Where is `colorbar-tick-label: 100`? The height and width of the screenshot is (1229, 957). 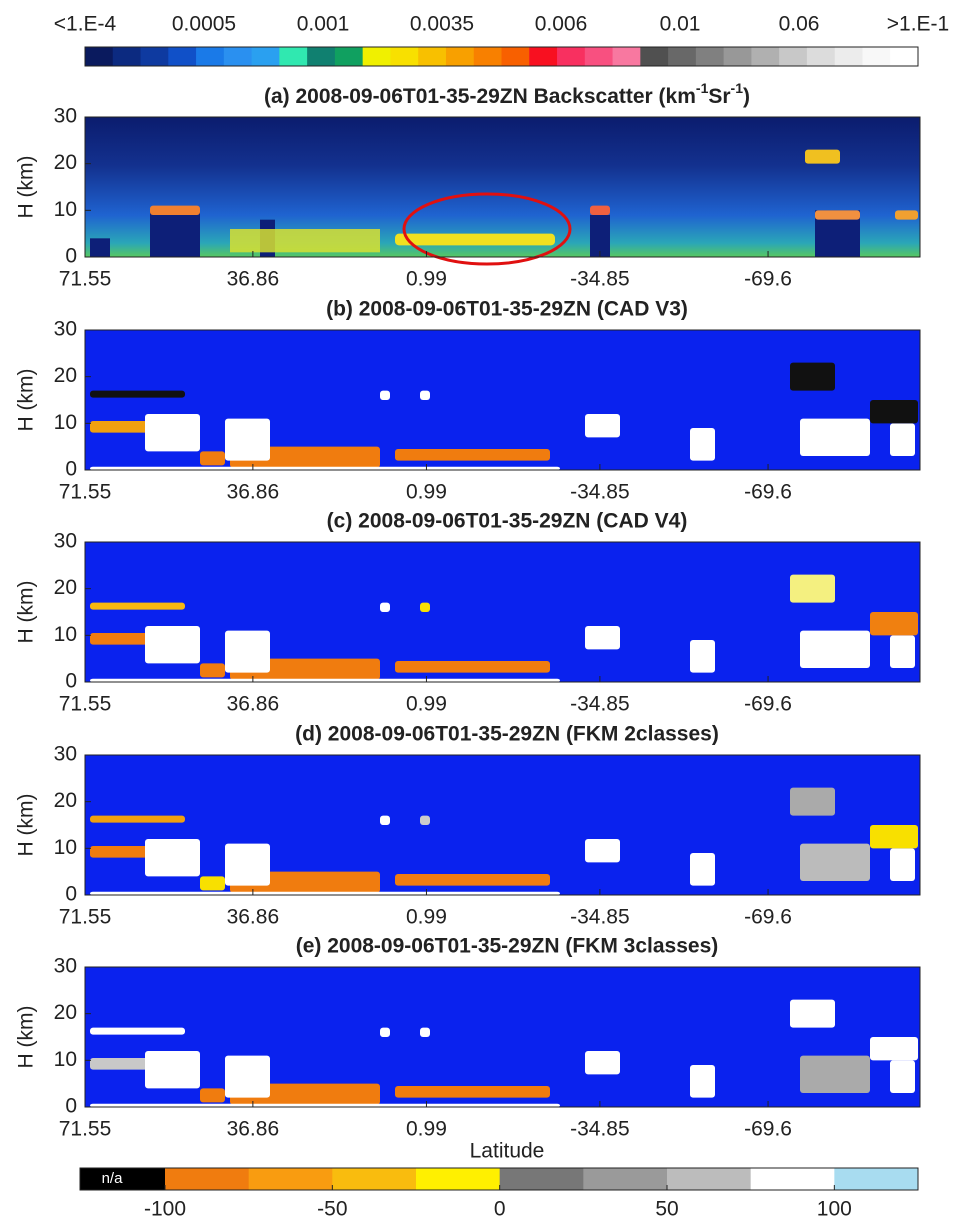
colorbar-tick-label: 100 is located at coordinates (834, 1209).